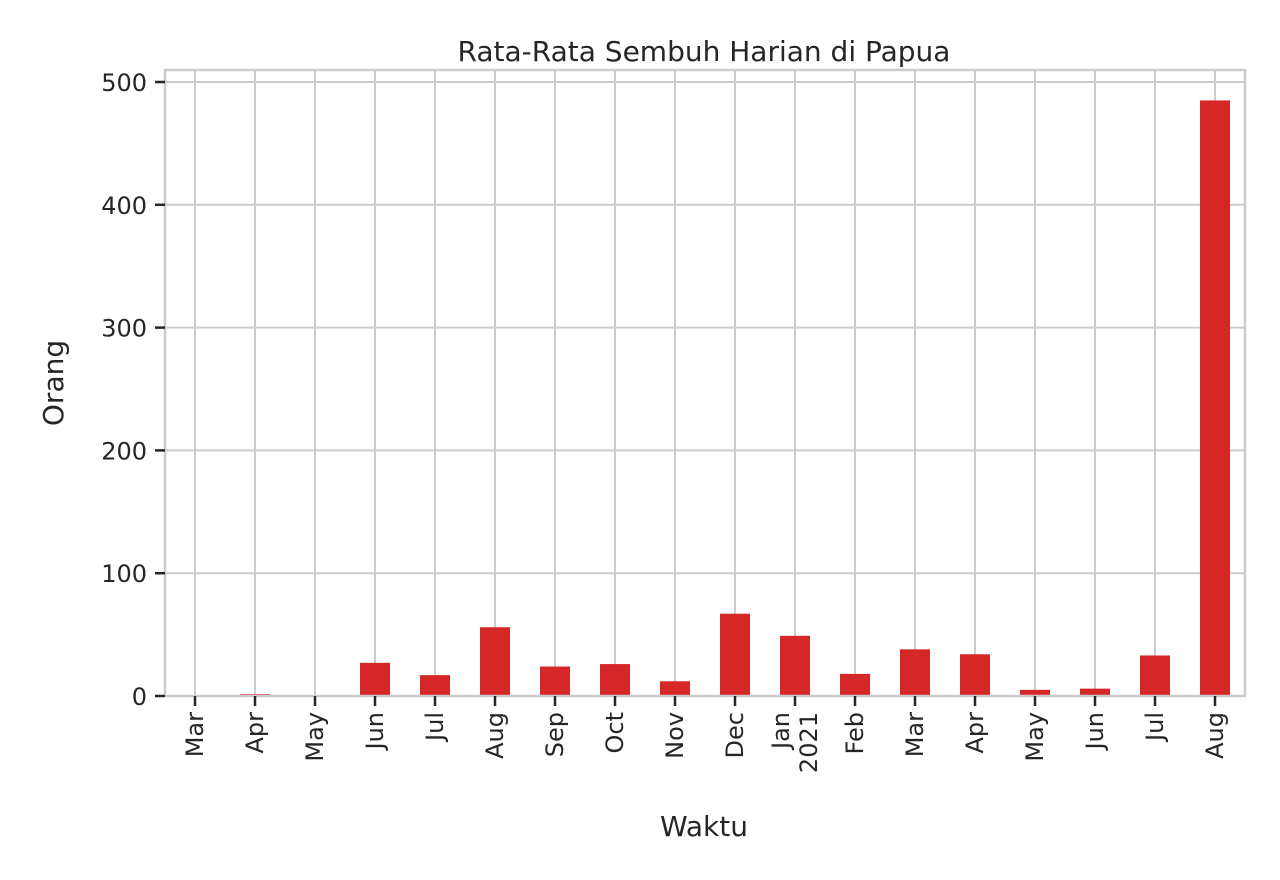 The height and width of the screenshot is (880, 1280). What do you see at coordinates (555, 734) in the screenshot?
I see `x-tick-label: Sep` at bounding box center [555, 734].